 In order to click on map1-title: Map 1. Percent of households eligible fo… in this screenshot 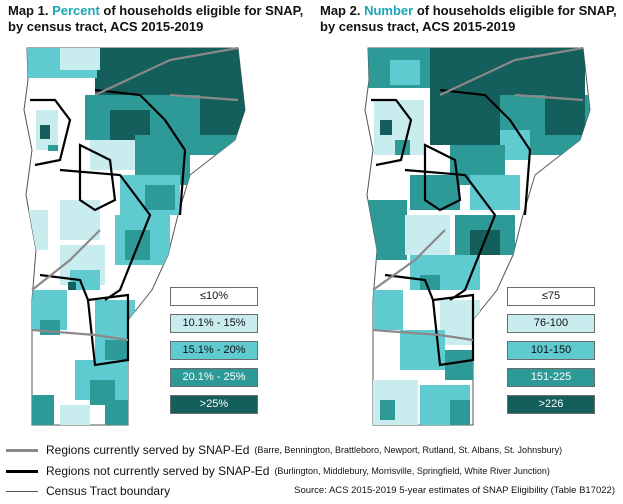, I will do `click(158, 19)`.